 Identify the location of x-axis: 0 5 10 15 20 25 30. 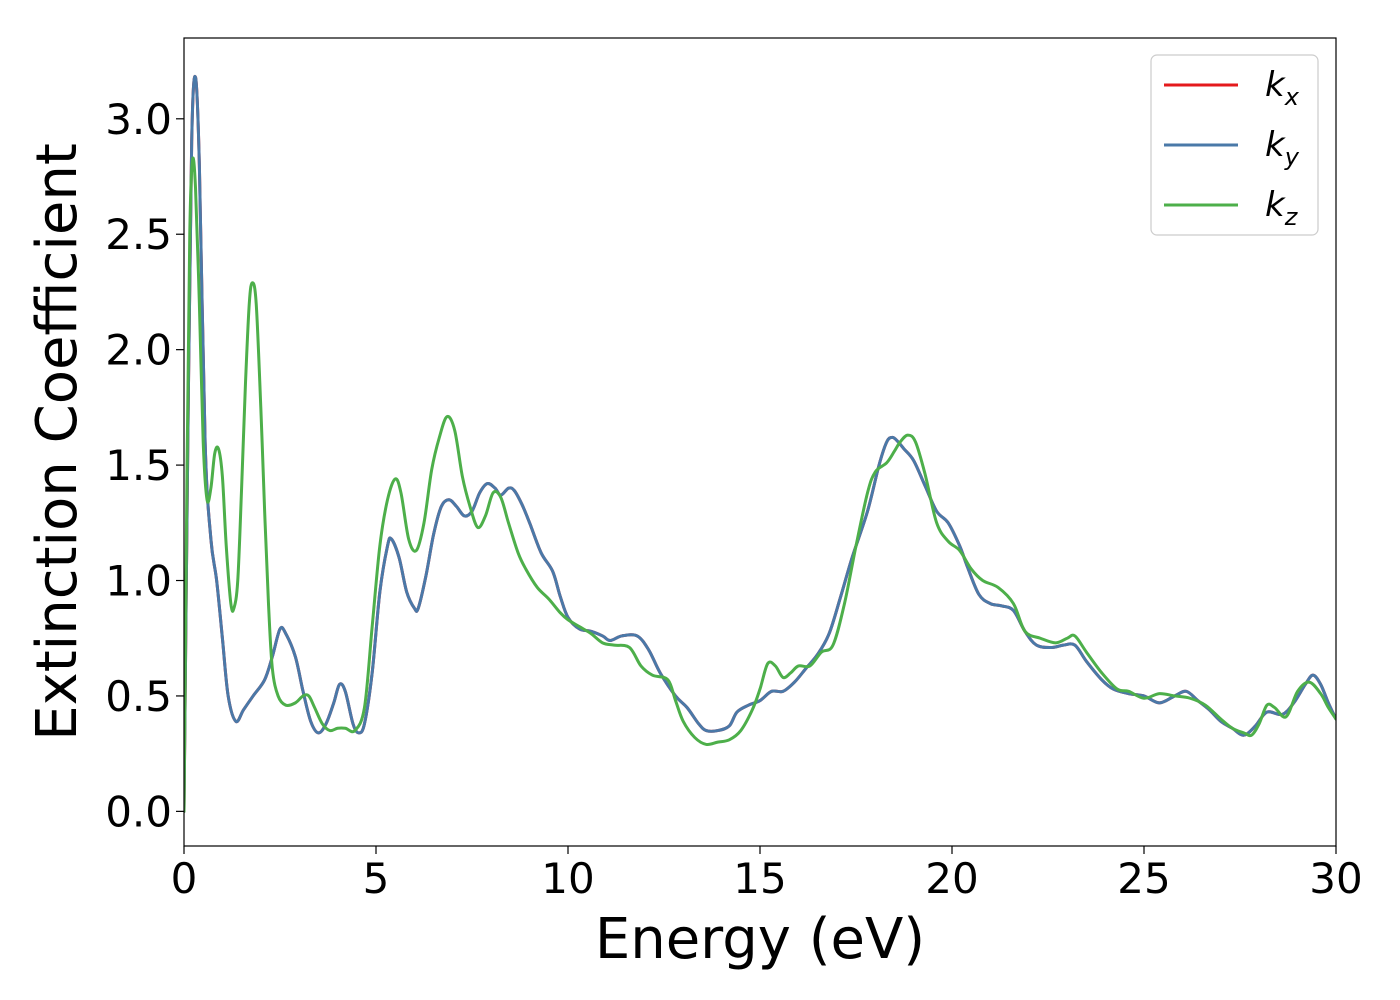
(767, 874).